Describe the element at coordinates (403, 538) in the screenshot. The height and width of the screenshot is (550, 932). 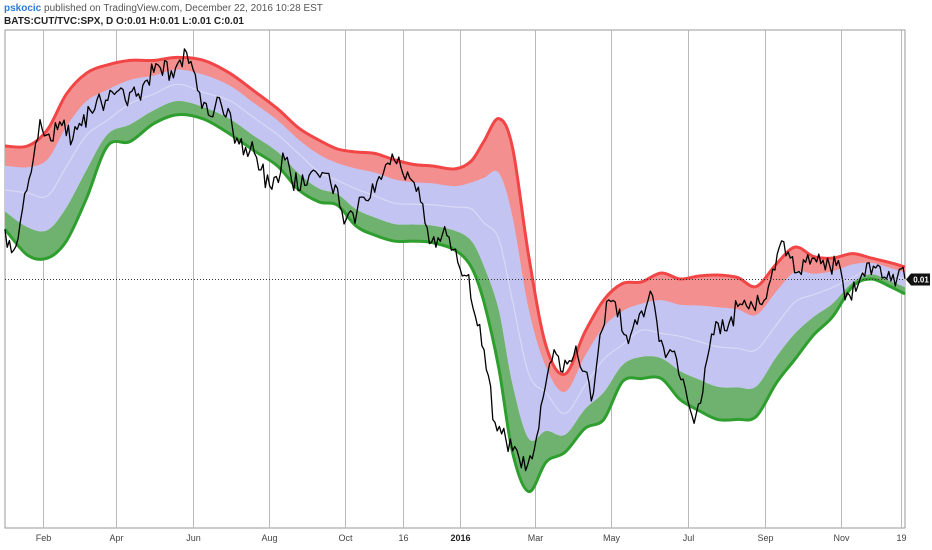
I see `x-tick-16: 16` at that location.